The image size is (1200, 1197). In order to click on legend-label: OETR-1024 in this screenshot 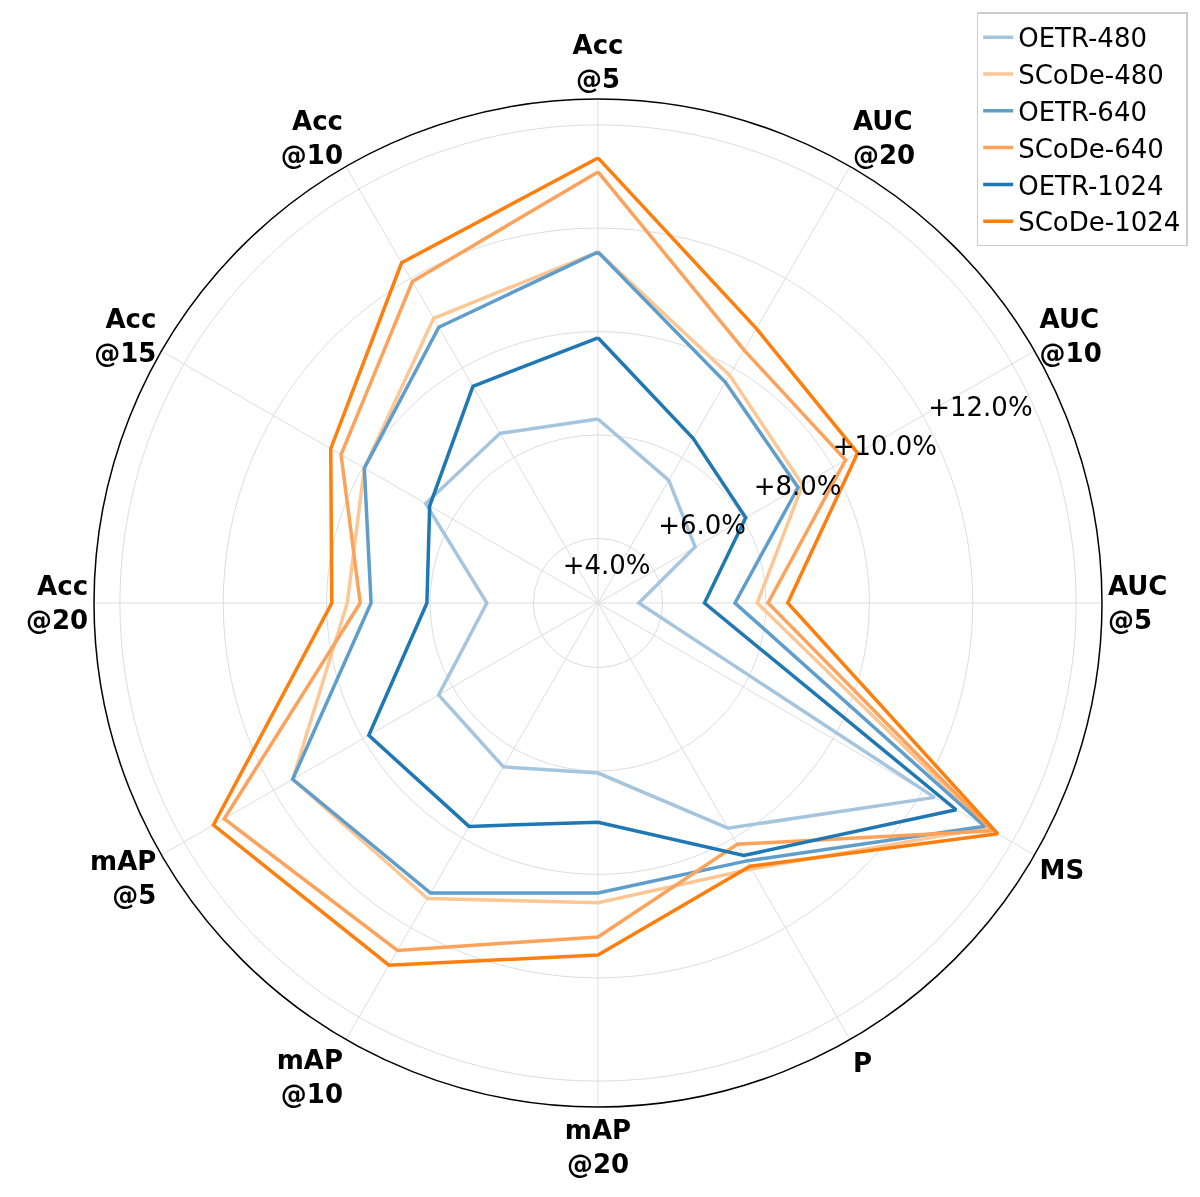, I will do `click(1091, 185)`.